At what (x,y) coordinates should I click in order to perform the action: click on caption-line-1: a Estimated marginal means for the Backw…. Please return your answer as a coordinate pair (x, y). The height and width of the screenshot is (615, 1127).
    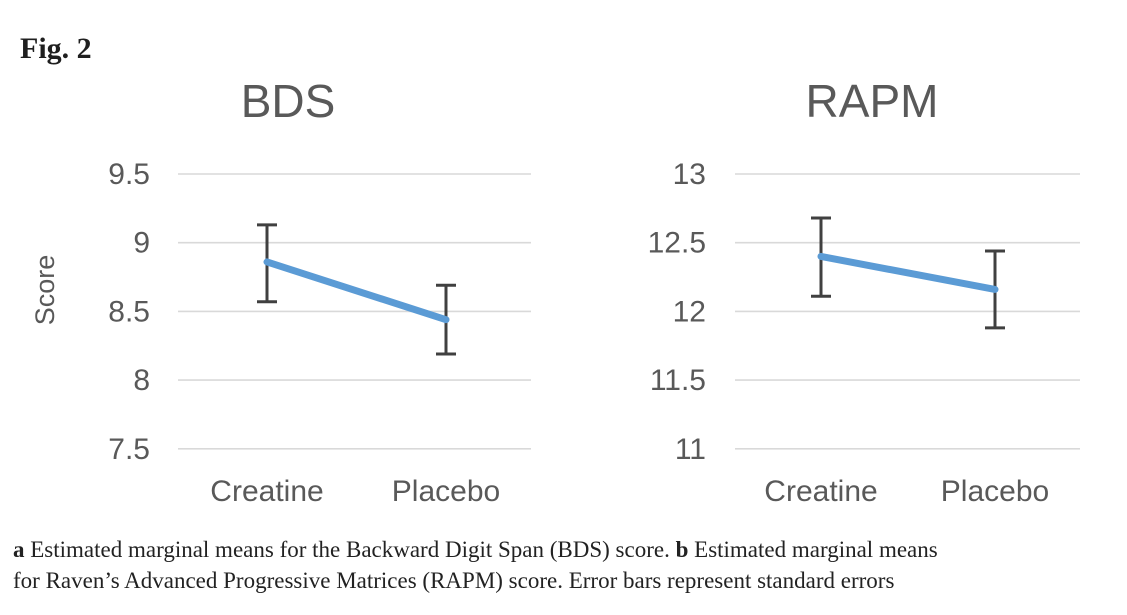
    Looking at the image, I should click on (568, 549).